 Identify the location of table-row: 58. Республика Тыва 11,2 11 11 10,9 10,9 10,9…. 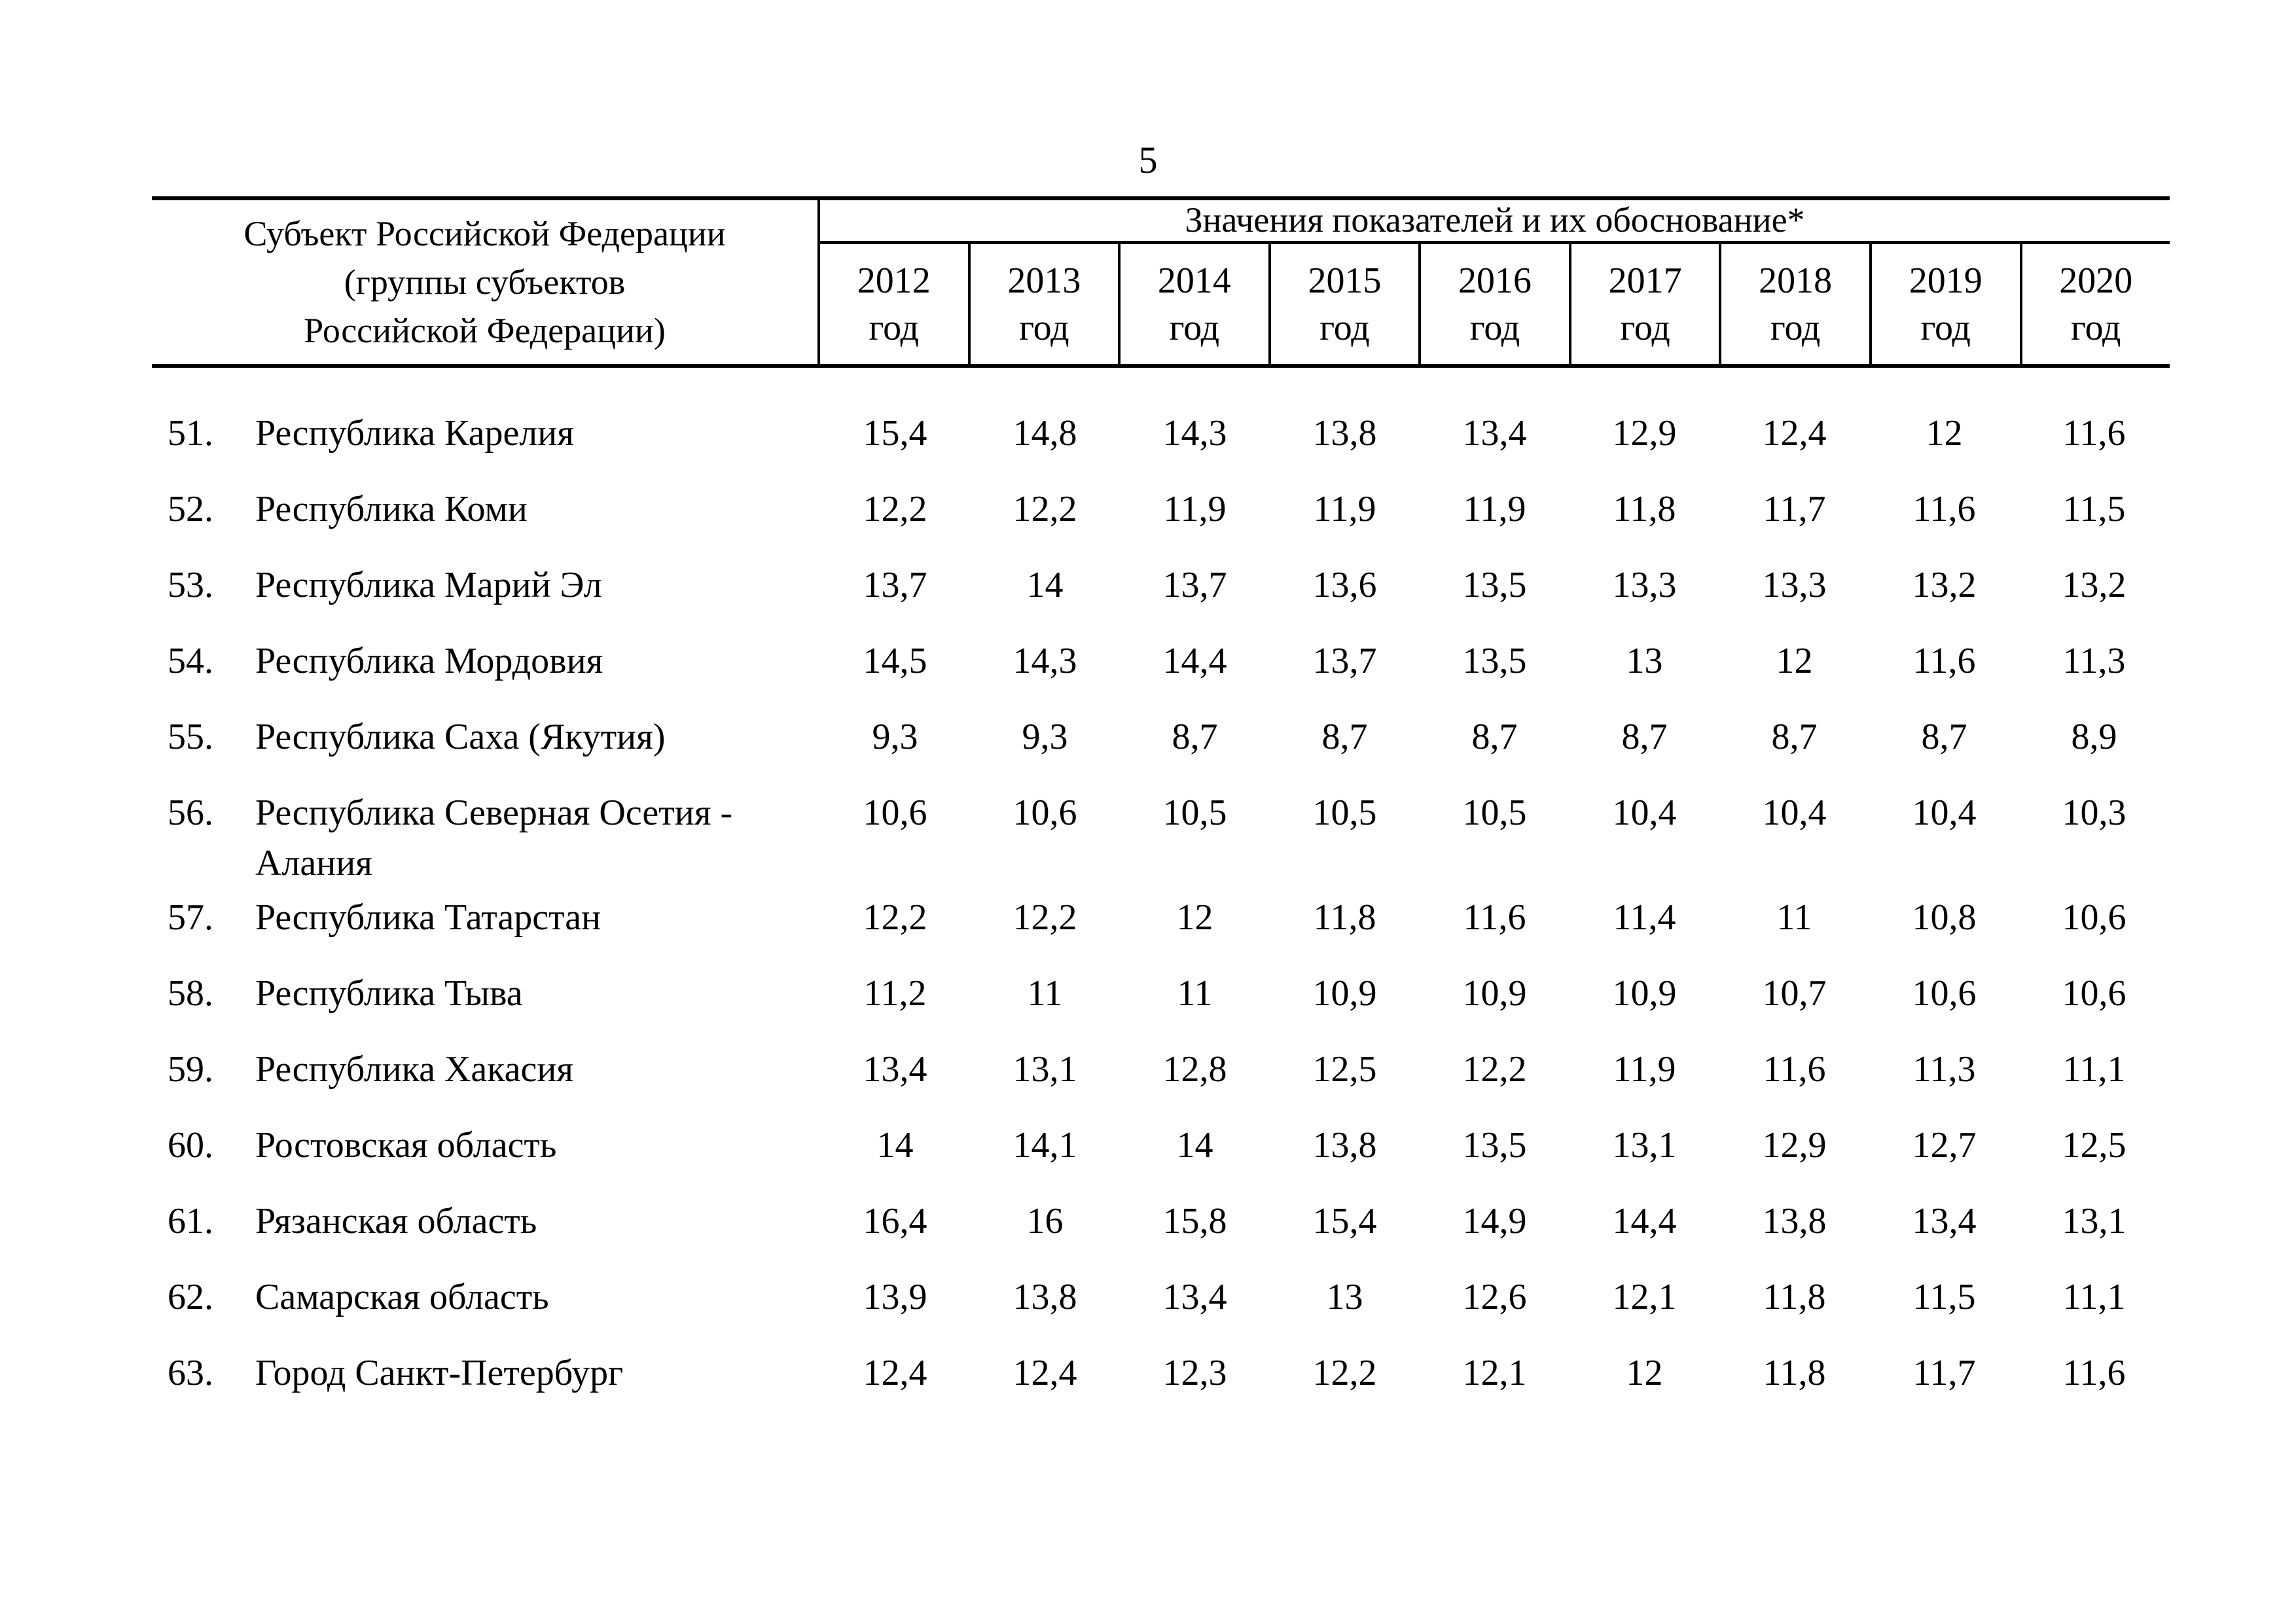
(1161, 1006).